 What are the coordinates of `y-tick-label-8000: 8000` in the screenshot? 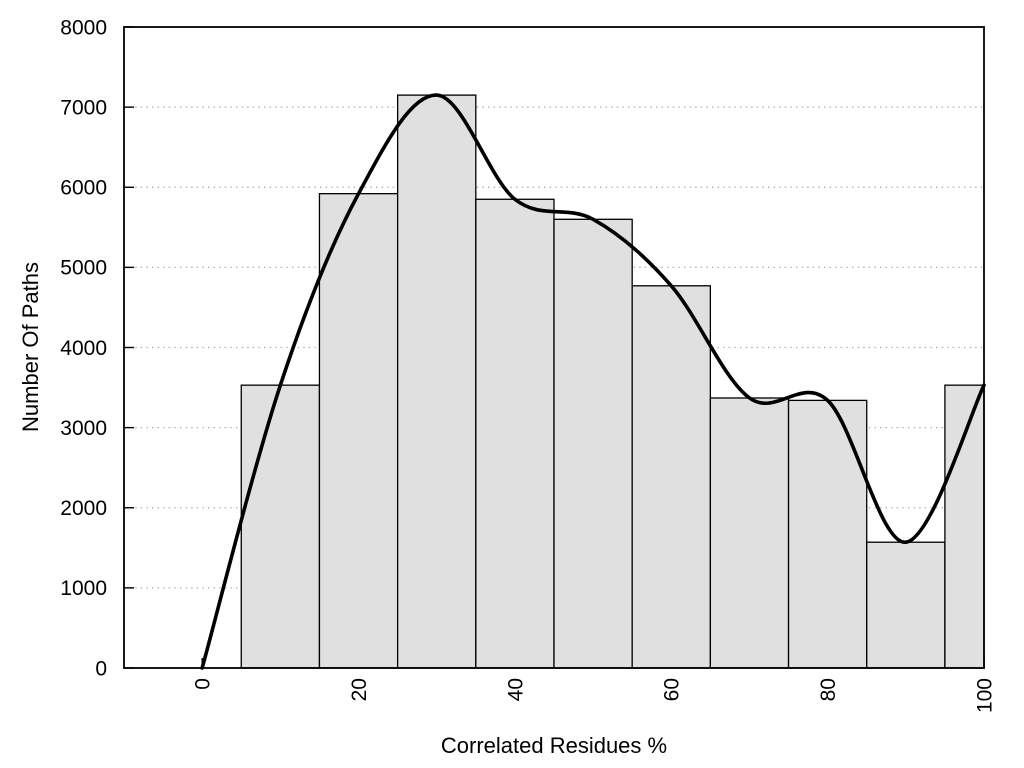 It's located at (83, 27).